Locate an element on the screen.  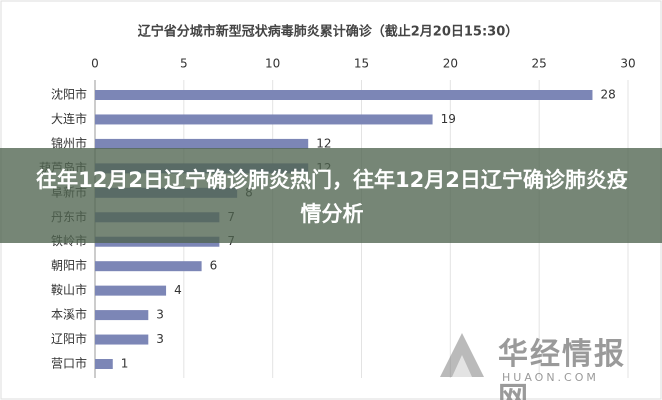
headline: 往年12月2日辽宁确诊肺炎热门，往年12月2日辽宁确诊肺炎疫情分析 is located at coordinates (332, 197).